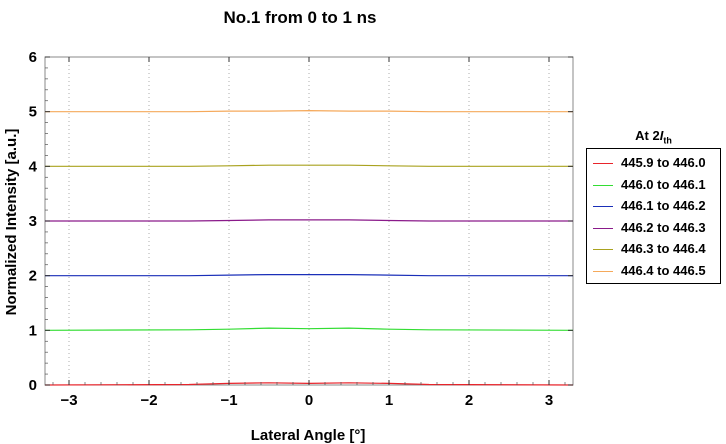 The image size is (726, 444). What do you see at coordinates (308, 435) in the screenshot?
I see `x-axis-label: Lateral Angle [°]` at bounding box center [308, 435].